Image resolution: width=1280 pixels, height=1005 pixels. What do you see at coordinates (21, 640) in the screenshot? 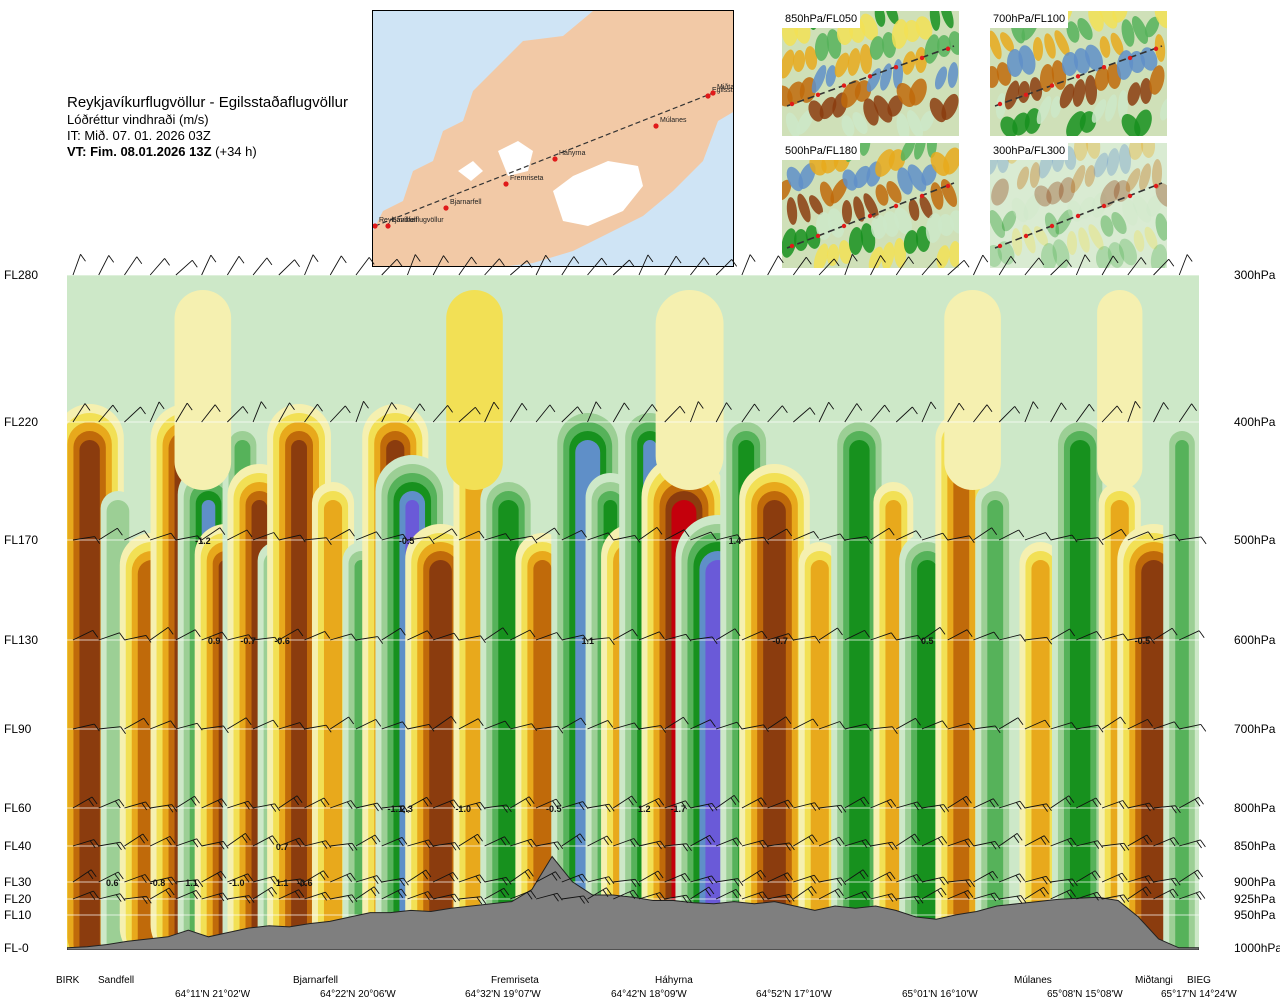
I see `flight-level-label: FL130` at bounding box center [21, 640].